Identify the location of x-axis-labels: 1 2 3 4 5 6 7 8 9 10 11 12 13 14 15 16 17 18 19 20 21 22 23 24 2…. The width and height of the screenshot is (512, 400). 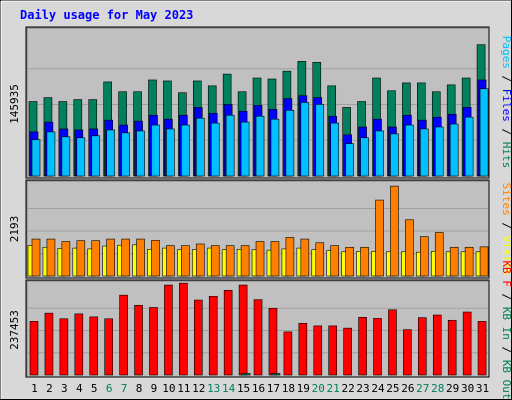
(260, 388).